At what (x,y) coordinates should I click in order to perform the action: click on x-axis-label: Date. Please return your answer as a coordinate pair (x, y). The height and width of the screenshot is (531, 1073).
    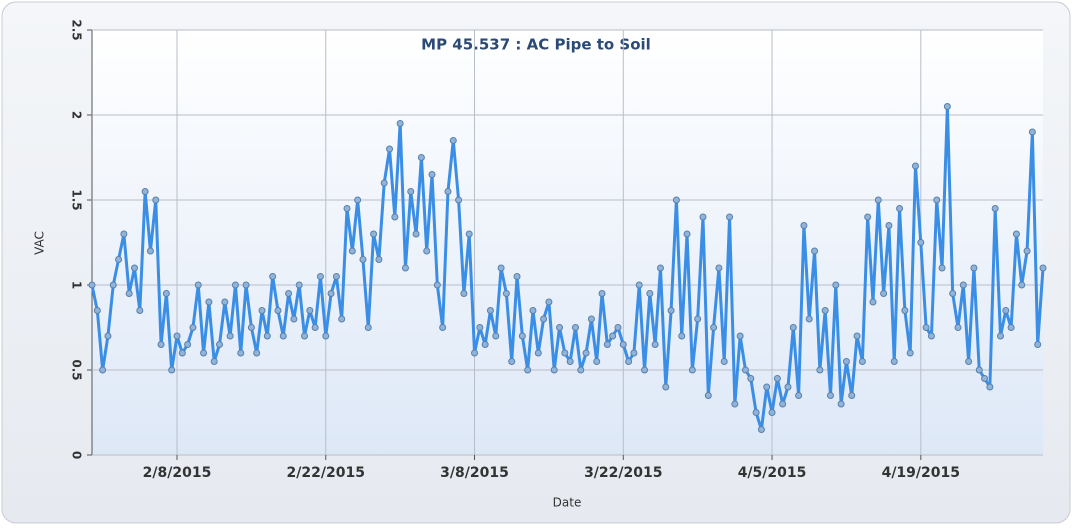
    Looking at the image, I should click on (567, 503).